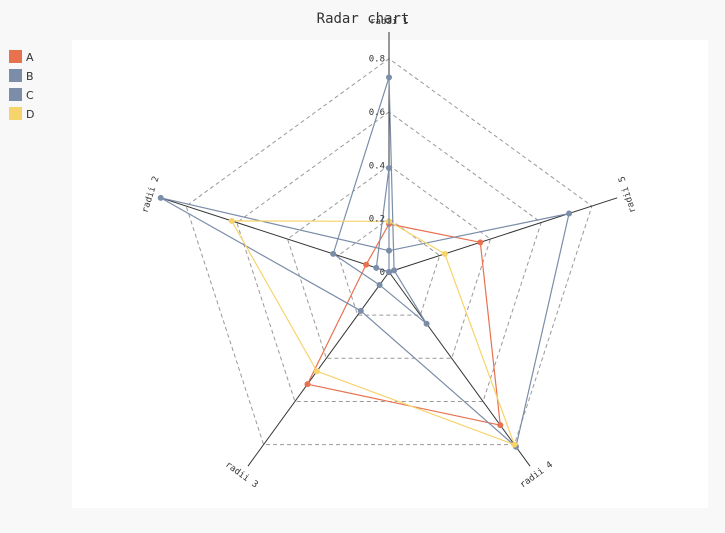 This screenshot has height=533, width=725. Describe the element at coordinates (363, 19) in the screenshot. I see `chart-title: Radar chart` at that location.